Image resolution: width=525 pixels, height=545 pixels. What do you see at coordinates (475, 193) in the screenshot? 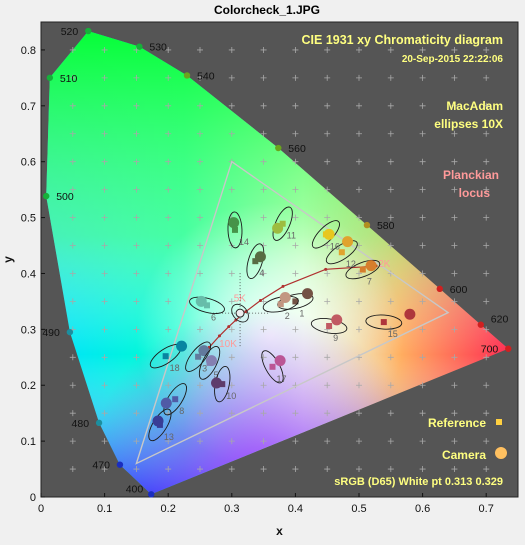
I see `planckian-label-line2: locus` at bounding box center [475, 193].